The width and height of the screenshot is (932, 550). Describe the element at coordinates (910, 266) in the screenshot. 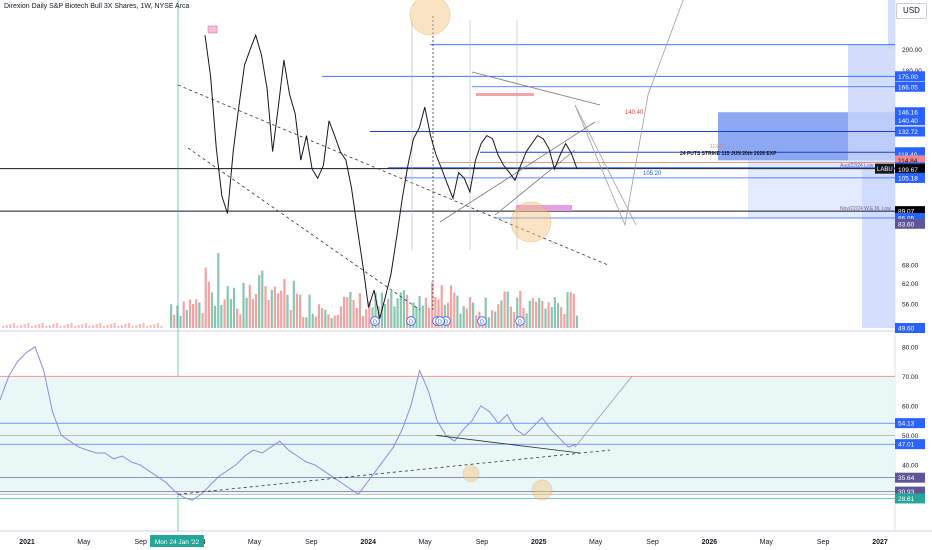

I see `price-axis-tick: 68.00` at that location.